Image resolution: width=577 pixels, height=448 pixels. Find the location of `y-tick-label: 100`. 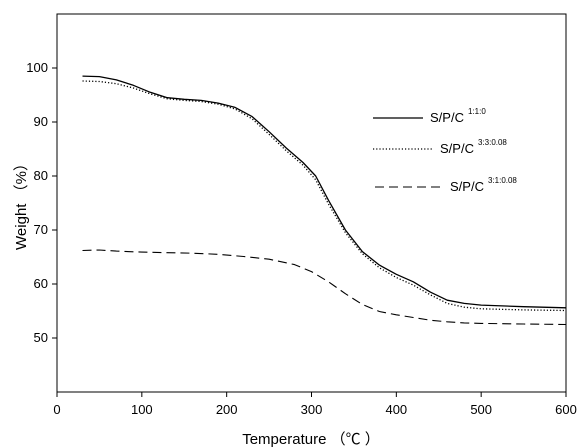

y-tick-label: 100 is located at coordinates (37, 67).